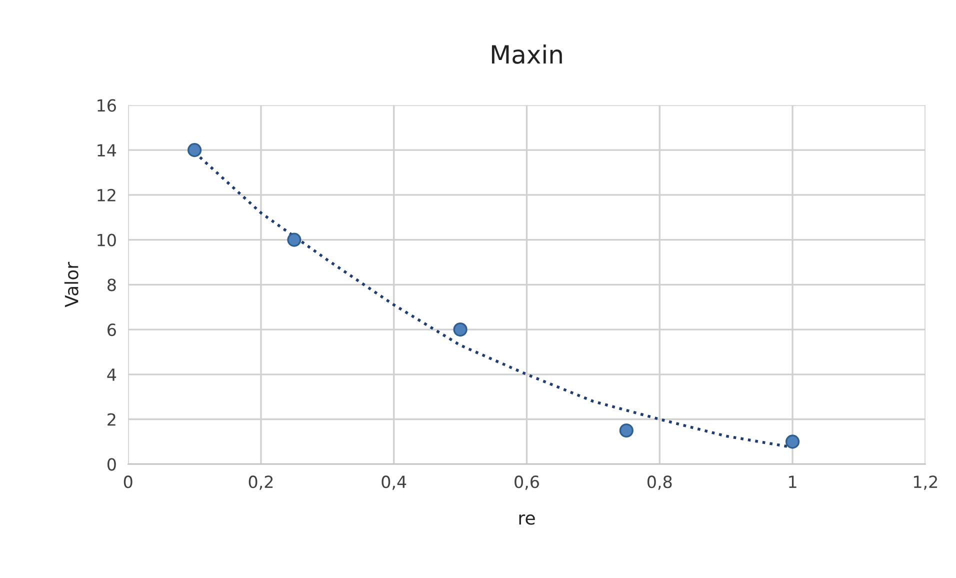 The height and width of the screenshot is (578, 956). What do you see at coordinates (107, 195) in the screenshot?
I see `y-tick-label: 12` at bounding box center [107, 195].